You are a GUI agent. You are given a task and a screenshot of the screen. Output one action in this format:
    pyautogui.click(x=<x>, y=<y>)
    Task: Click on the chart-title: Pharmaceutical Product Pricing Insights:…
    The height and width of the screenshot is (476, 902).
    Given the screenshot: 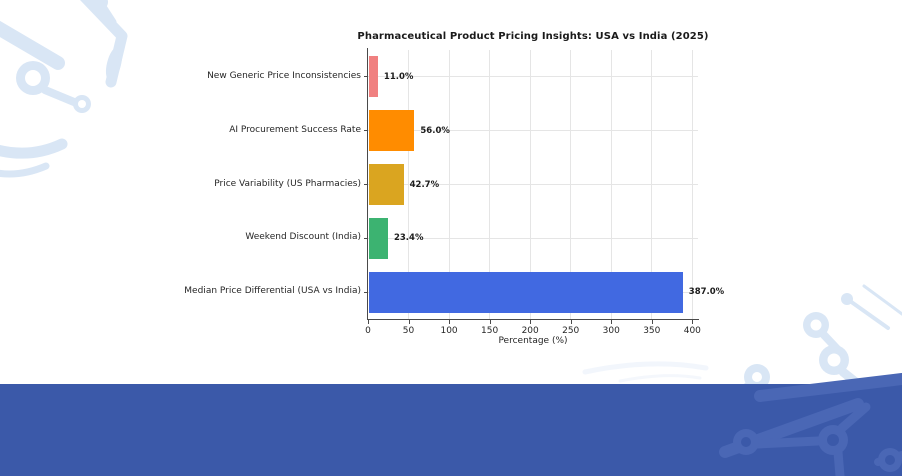 What is the action you would take?
    pyautogui.click(x=533, y=36)
    